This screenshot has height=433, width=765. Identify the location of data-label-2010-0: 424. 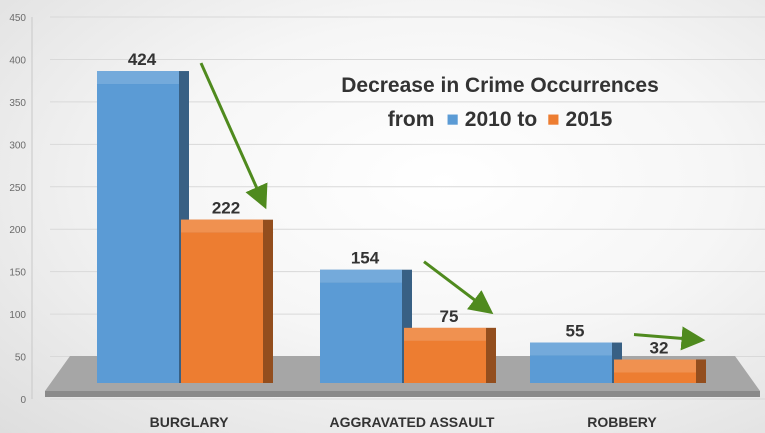
(142, 59).